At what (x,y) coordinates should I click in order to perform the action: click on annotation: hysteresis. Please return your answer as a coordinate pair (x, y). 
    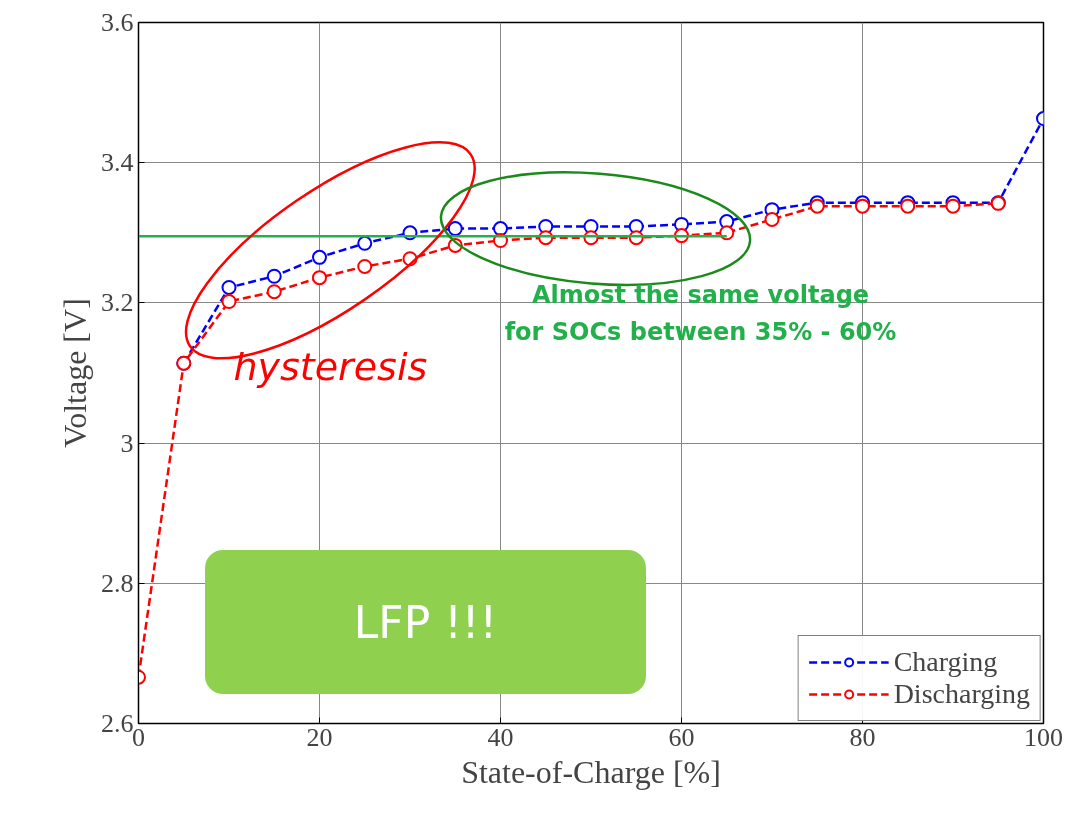
    Looking at the image, I should click on (330, 367).